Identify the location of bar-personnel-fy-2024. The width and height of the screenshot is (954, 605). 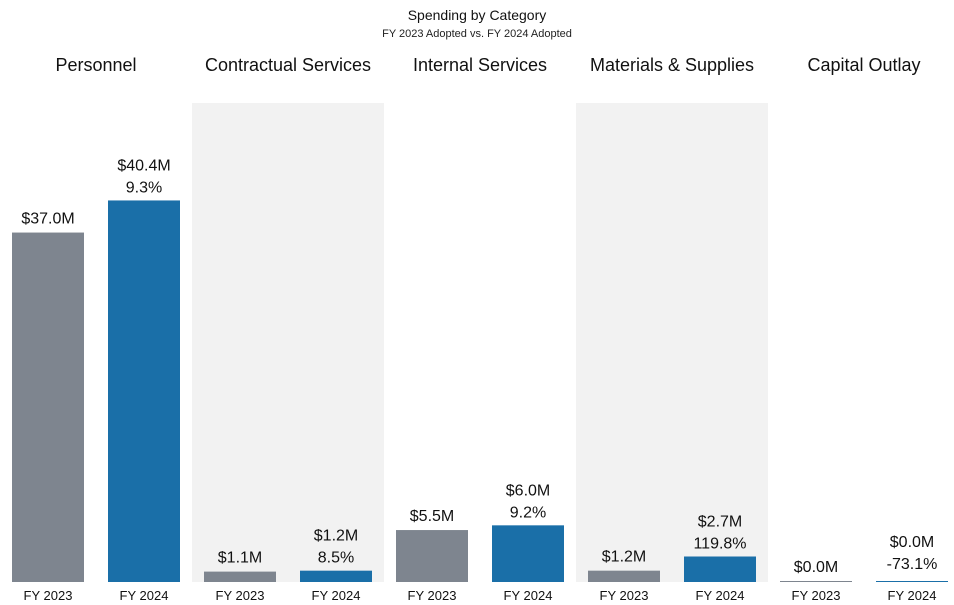
(144, 391).